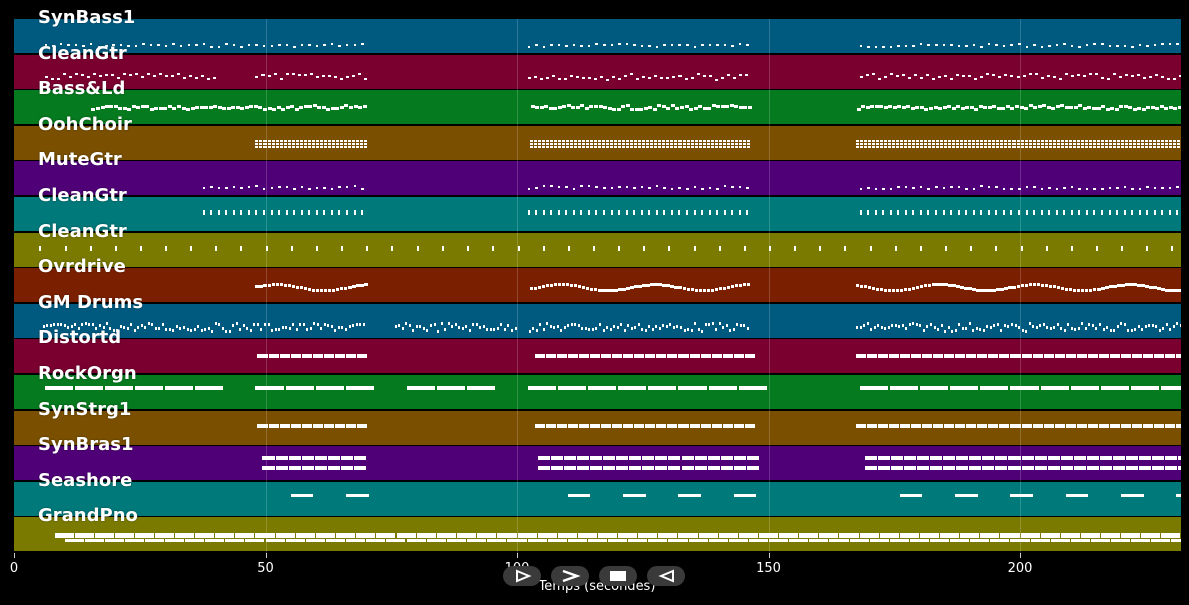  I want to click on stop-button, so click(618, 576).